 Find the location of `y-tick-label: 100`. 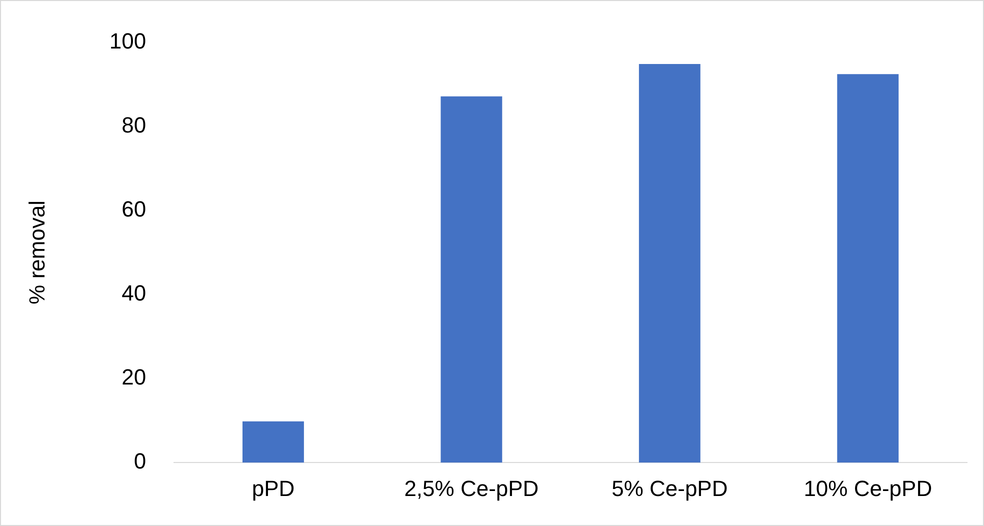

y-tick-label: 100 is located at coordinates (127, 41).